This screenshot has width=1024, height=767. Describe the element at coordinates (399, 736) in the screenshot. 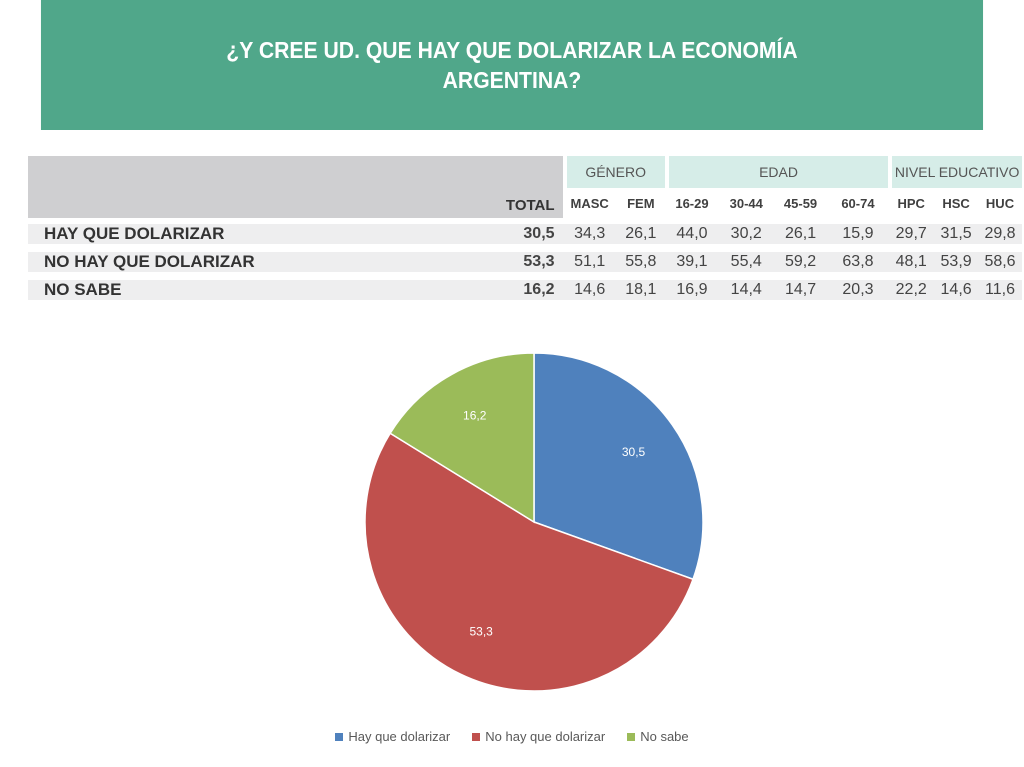

I see `legend-label: Hay que dolarizar` at that location.